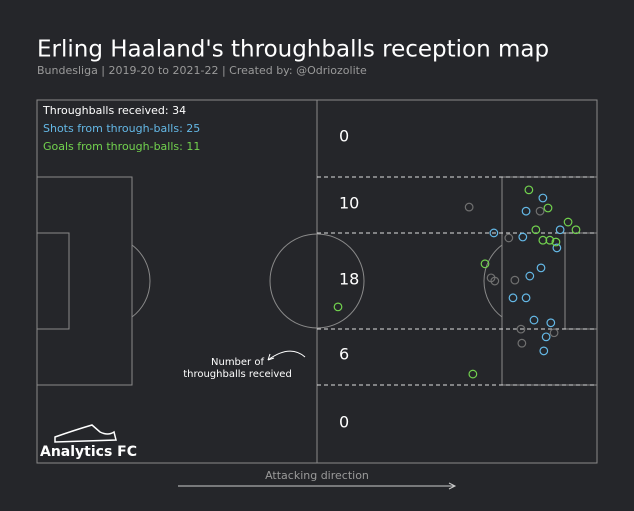 This screenshot has height=511, width=634. I want to click on annotation-arrow, so click(286, 355).